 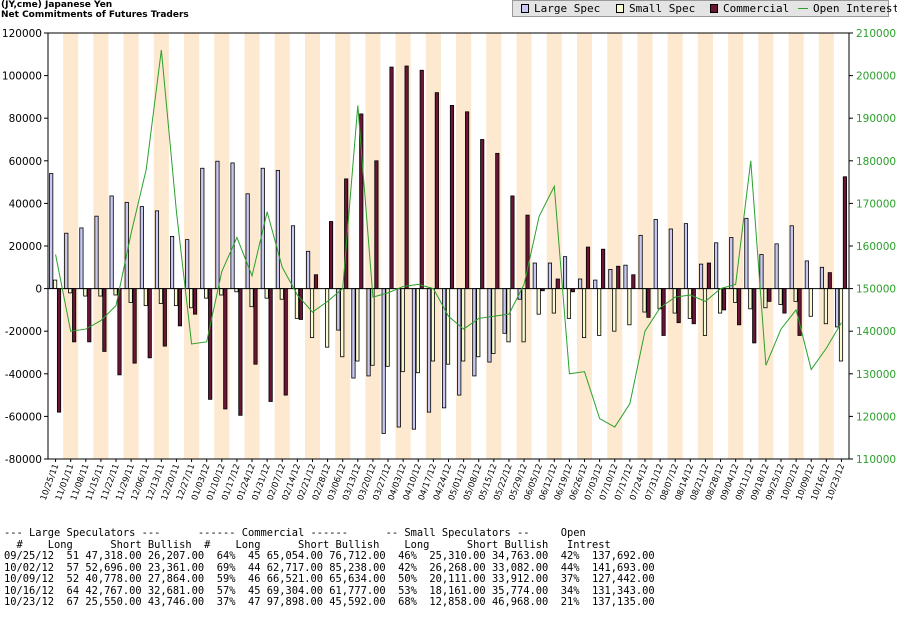 I want to click on legend-item-commercial: Commercial, so click(x=749, y=8).